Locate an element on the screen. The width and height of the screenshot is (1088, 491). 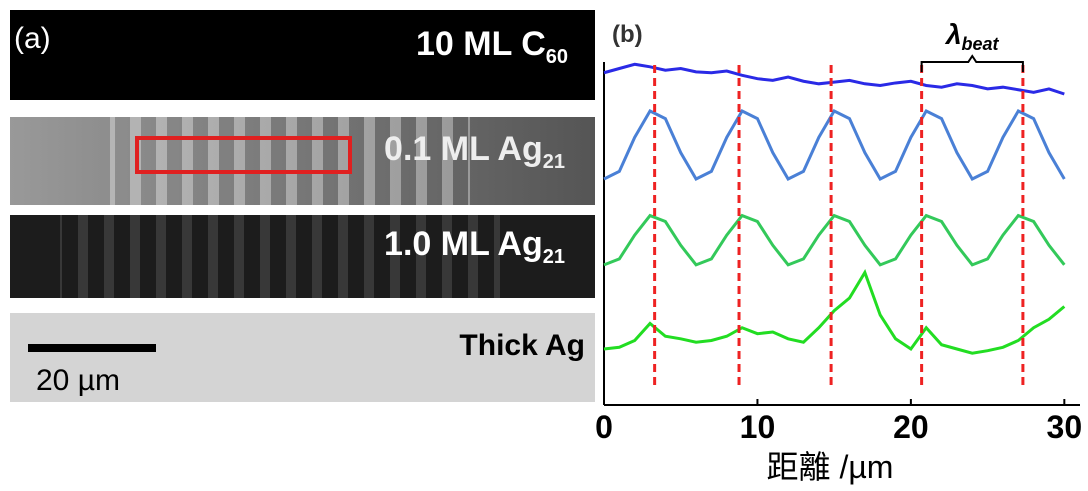
strip-label: Thick Ag is located at coordinates (522, 345).